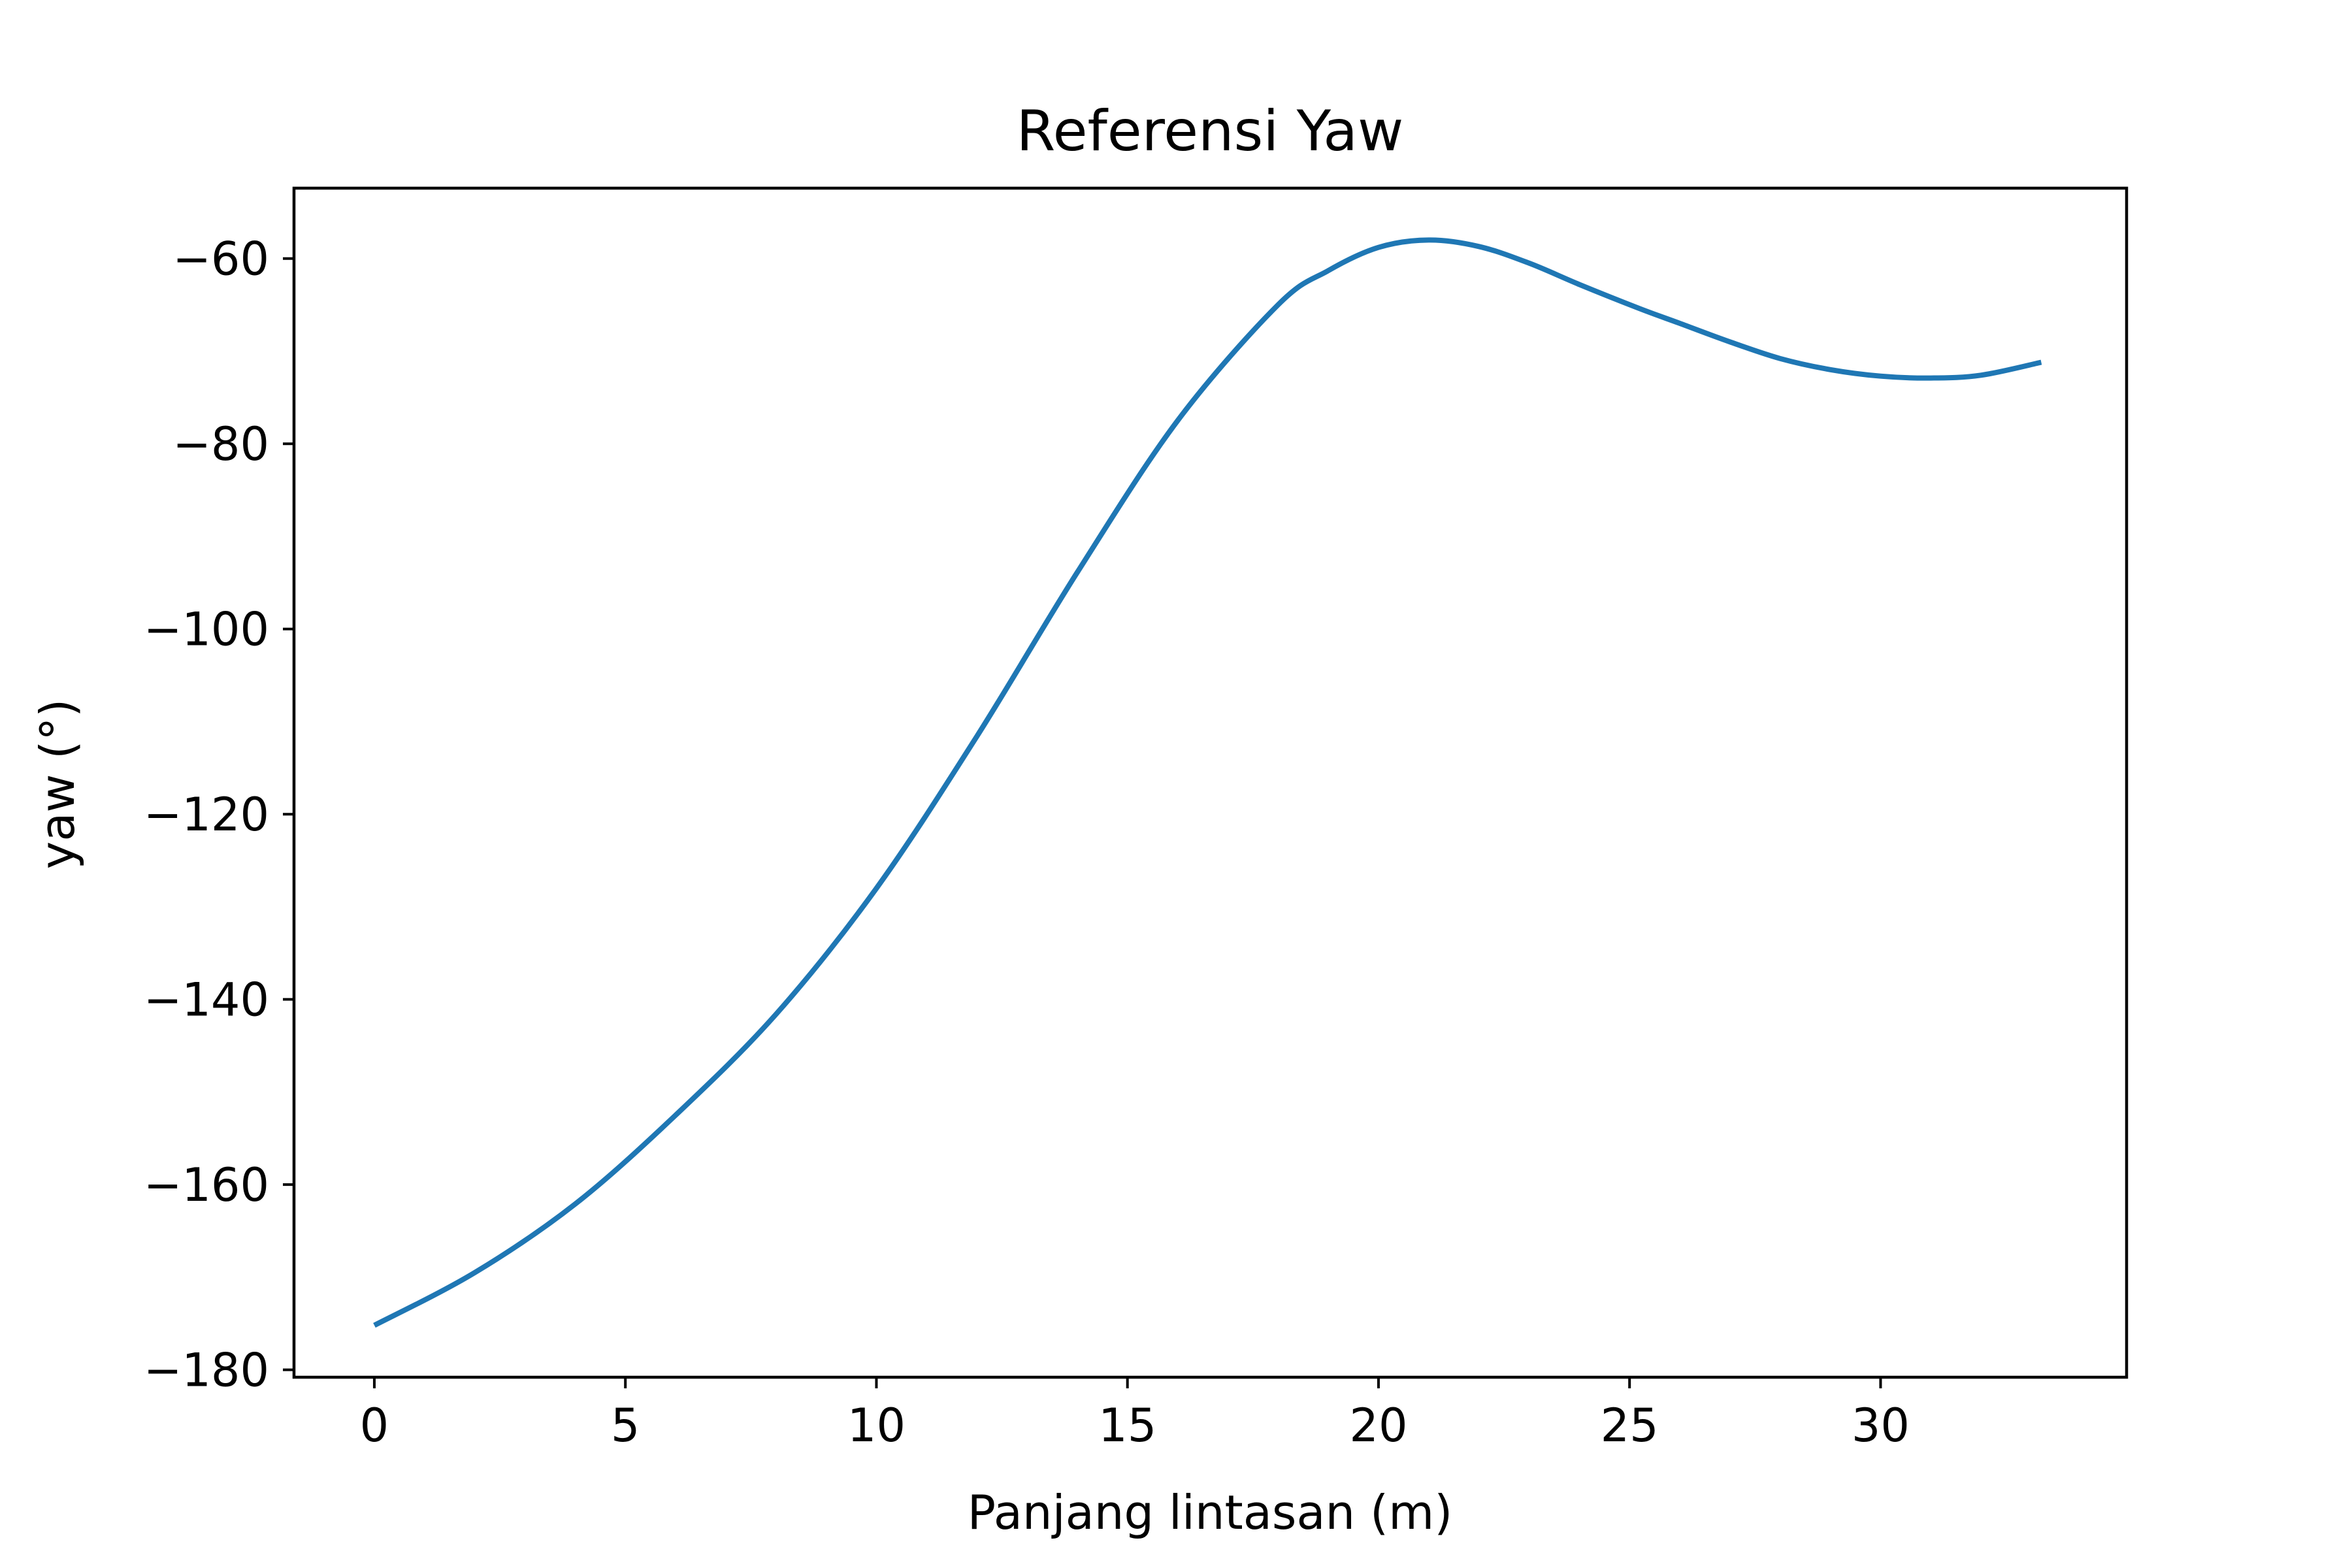  I want to click on x-axis: 0 5 10 15 20 25 30, so click(1135, 1414).